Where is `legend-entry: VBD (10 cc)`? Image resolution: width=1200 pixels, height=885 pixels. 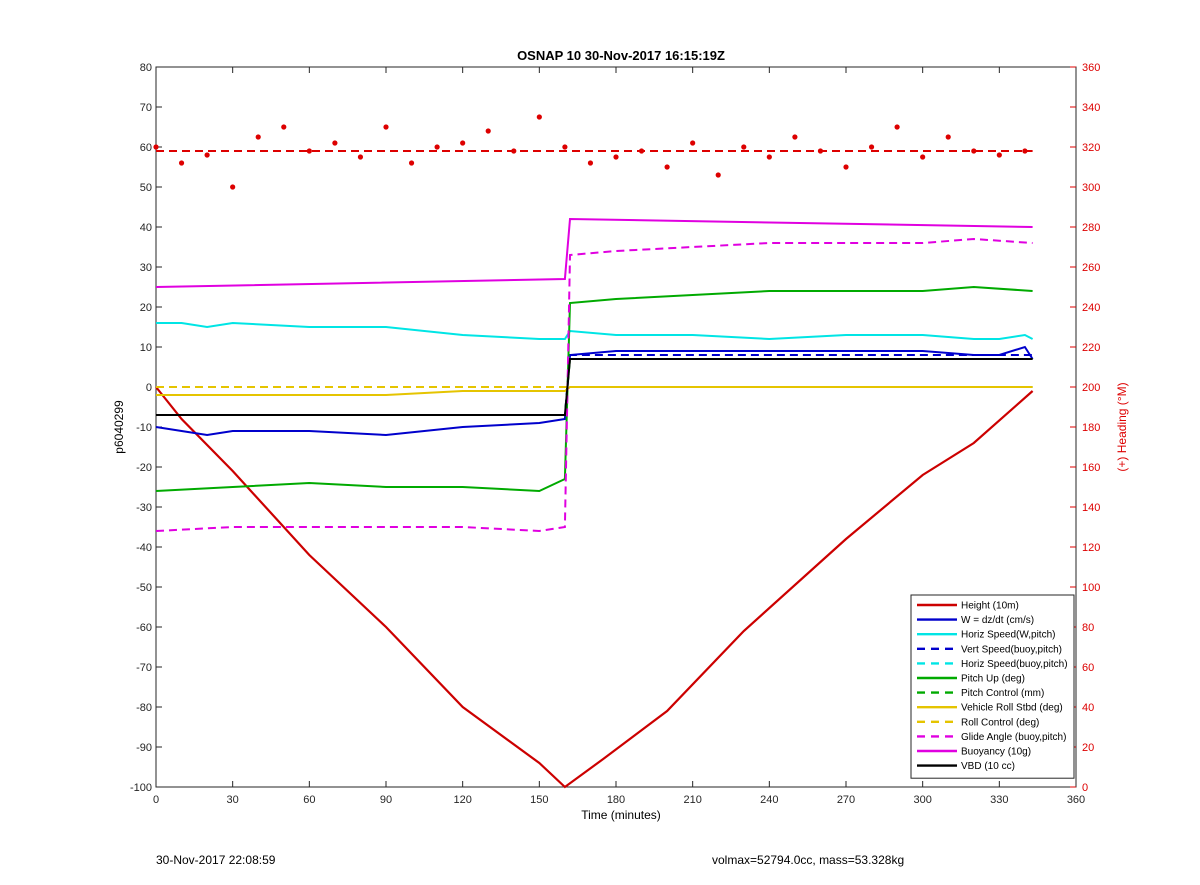
legend-entry: VBD (10 cc) is located at coordinates (988, 766).